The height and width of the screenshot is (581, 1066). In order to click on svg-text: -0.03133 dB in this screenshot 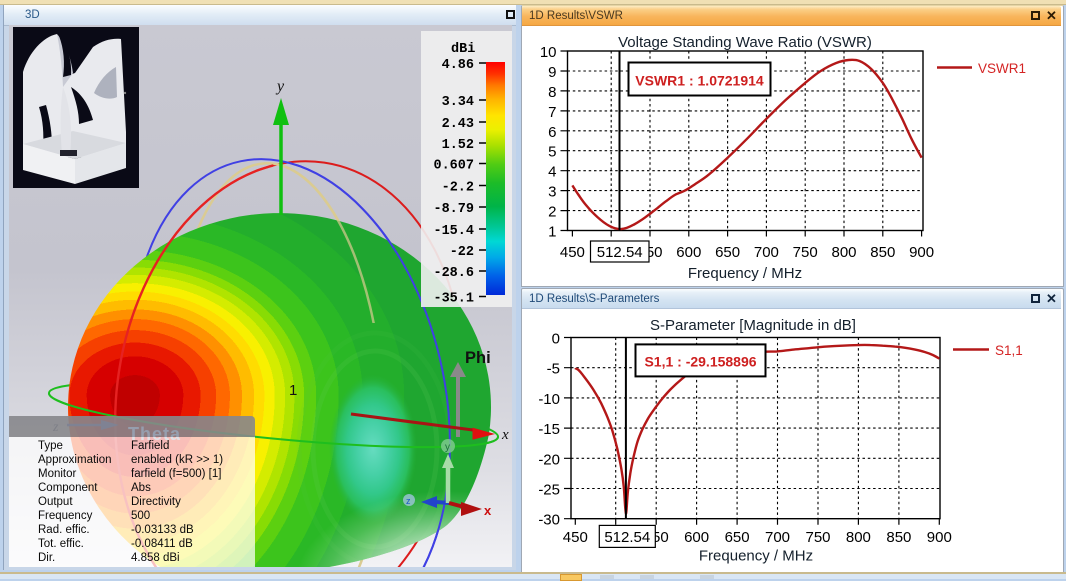, I will do `click(162, 530)`.